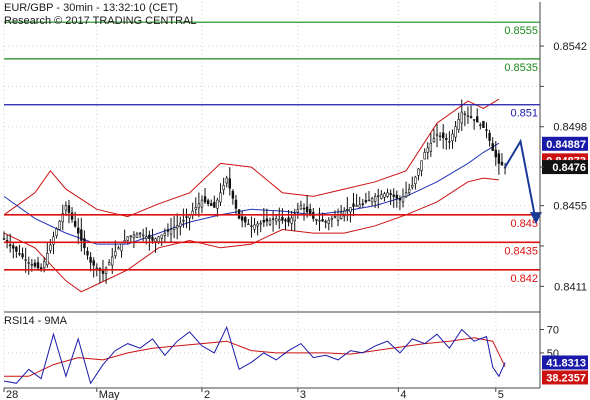  What do you see at coordinates (570, 287) in the screenshot?
I see `y-tick-label: 0.8411` at bounding box center [570, 287].